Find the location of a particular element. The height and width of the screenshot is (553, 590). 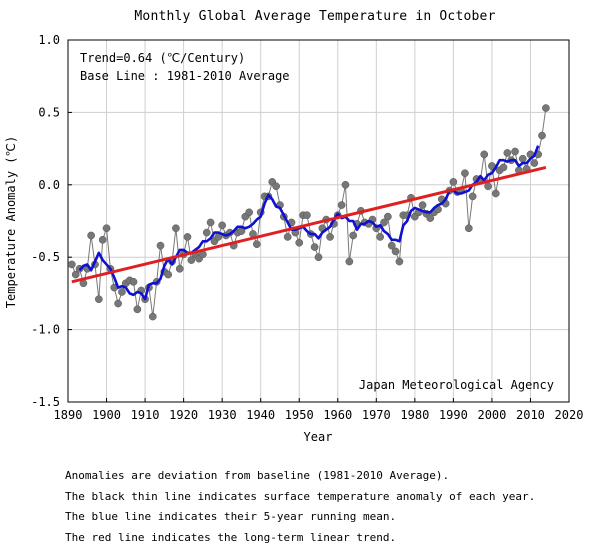

y-tick-label: 0.0 is located at coordinates (49, 185).